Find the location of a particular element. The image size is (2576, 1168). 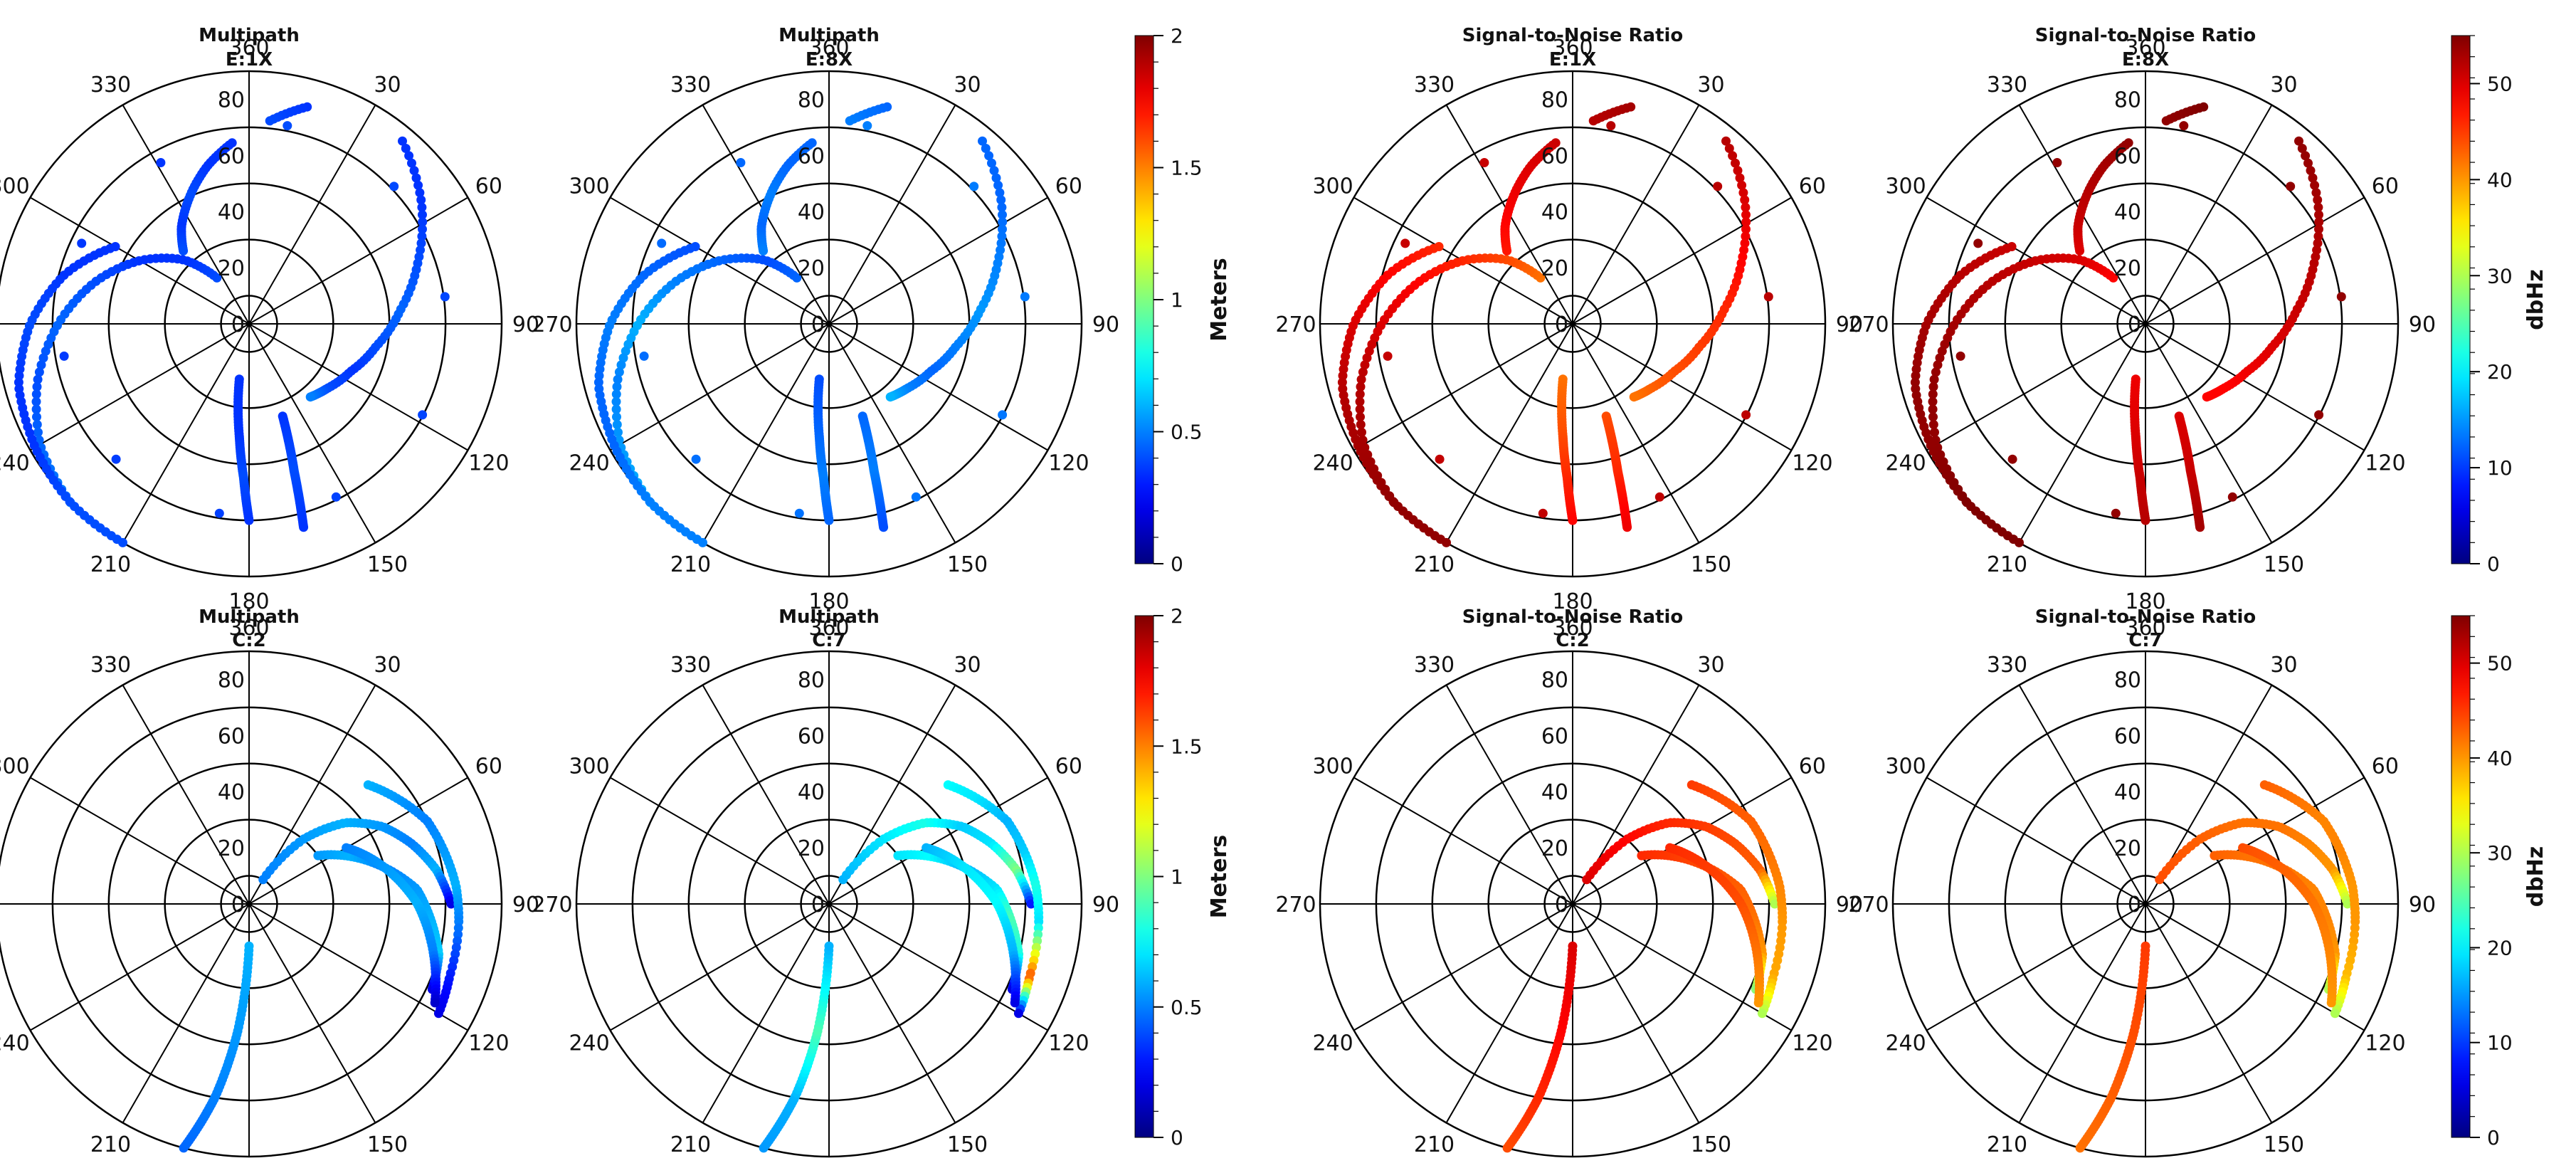

chart-subtitle: E:8X is located at coordinates (829, 59).